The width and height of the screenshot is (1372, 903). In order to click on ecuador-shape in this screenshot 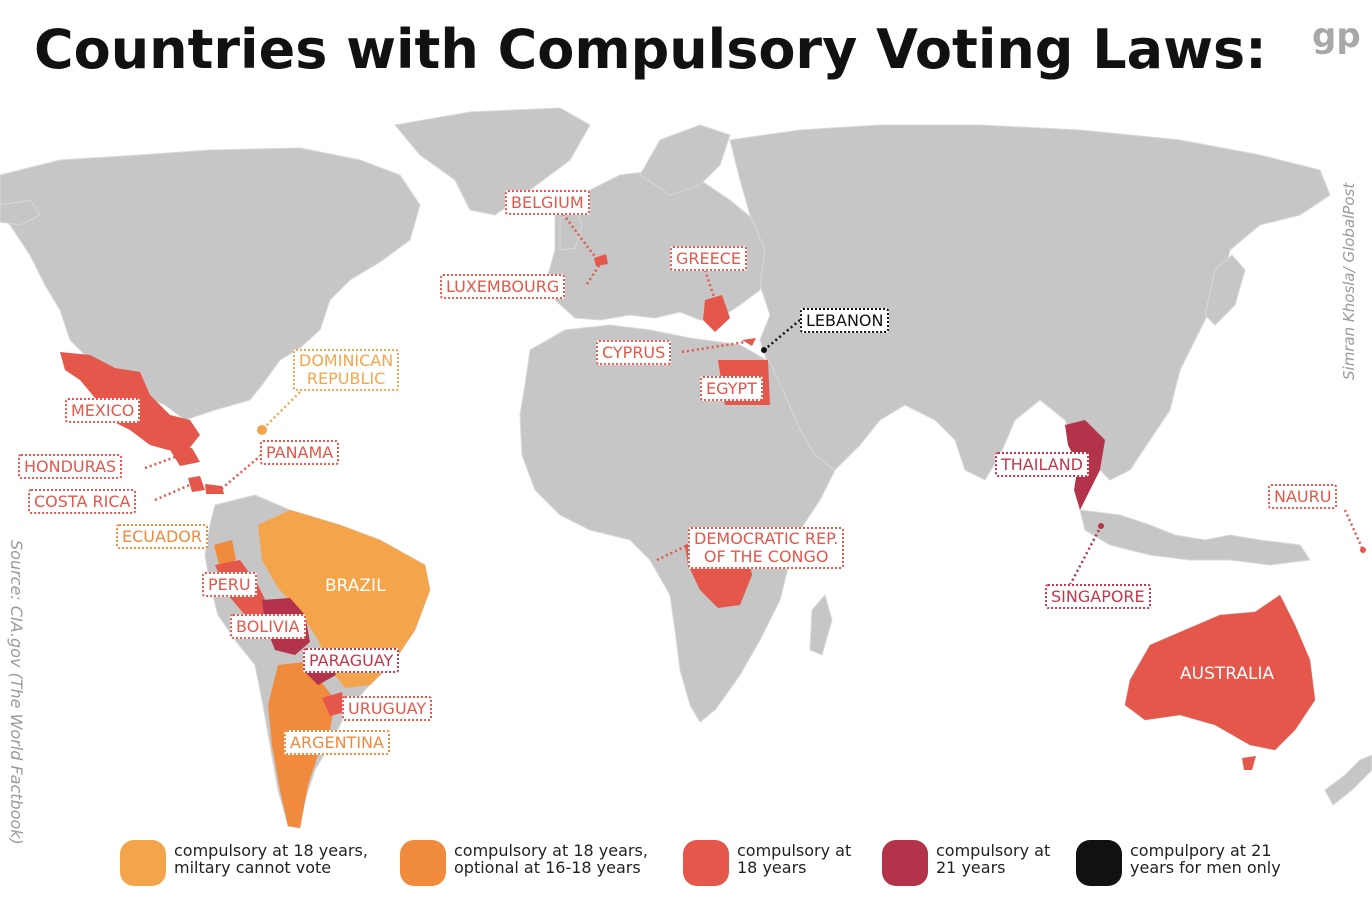, I will do `click(225, 554)`.